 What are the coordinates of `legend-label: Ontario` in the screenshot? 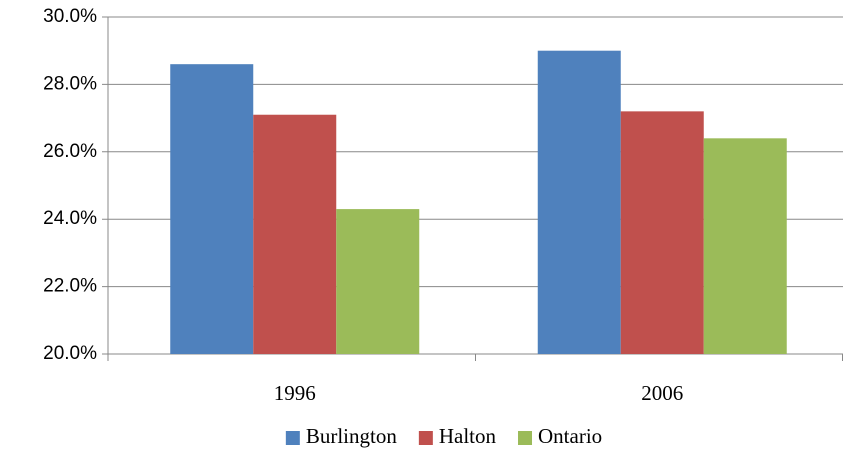 It's located at (570, 436).